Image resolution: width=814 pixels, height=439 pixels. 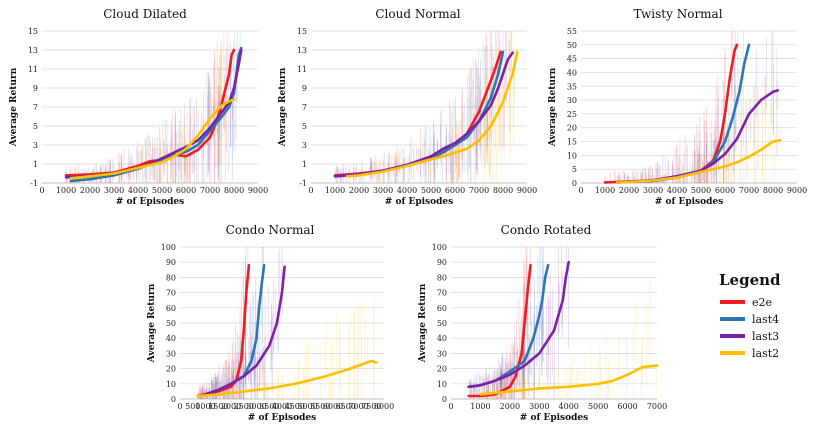 I want to click on chart-3-ytick-label: 0, so click(x=173, y=399).